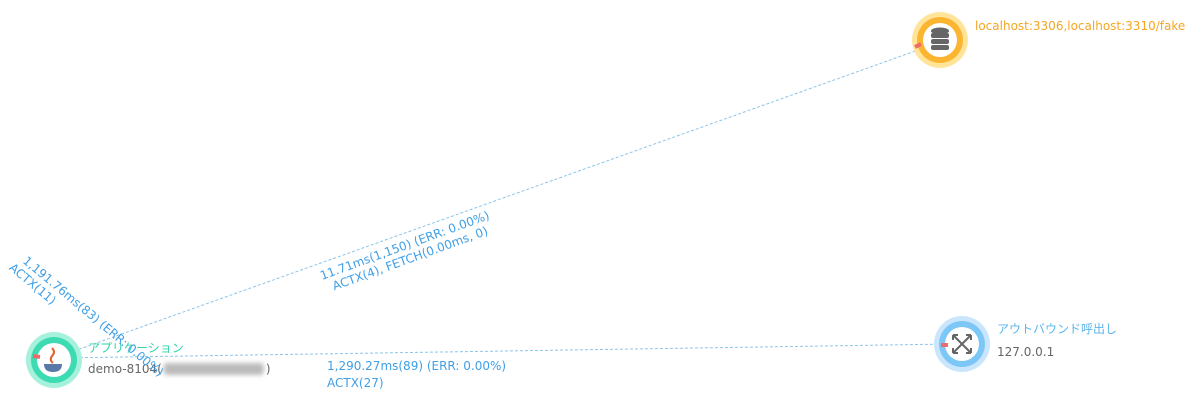 This screenshot has width=1200, height=401. I want to click on outbound-node, so click(962, 344).